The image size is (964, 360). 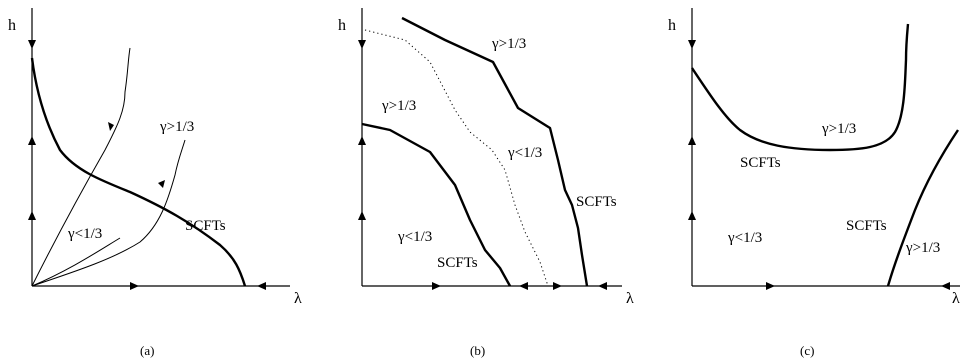 What do you see at coordinates (414, 237) in the screenshot?
I see `label-gamma-lt-left: γ<1/3` at bounding box center [414, 237].